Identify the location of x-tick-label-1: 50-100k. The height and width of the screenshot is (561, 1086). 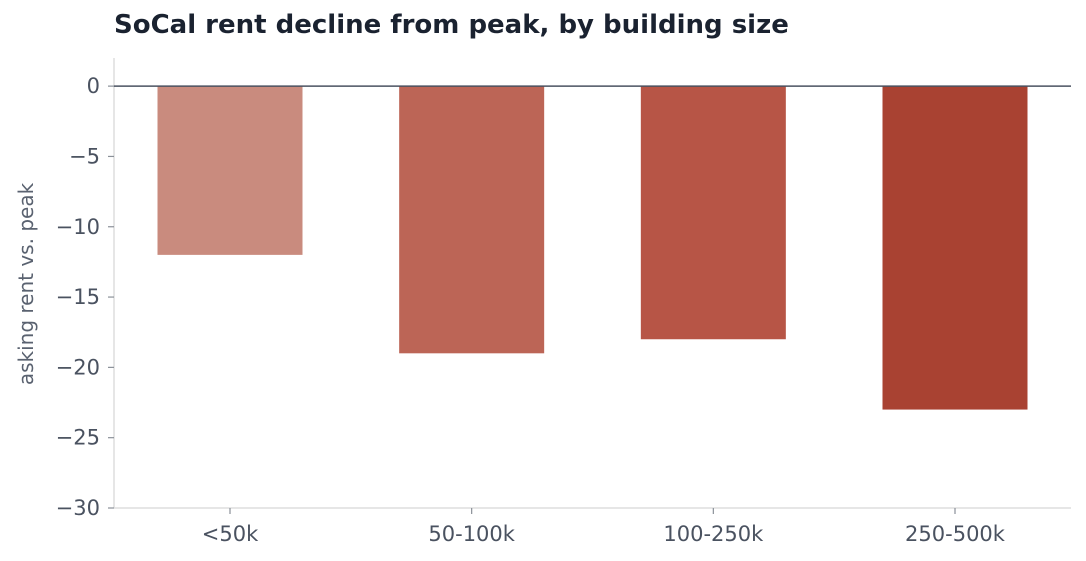
(471, 534).